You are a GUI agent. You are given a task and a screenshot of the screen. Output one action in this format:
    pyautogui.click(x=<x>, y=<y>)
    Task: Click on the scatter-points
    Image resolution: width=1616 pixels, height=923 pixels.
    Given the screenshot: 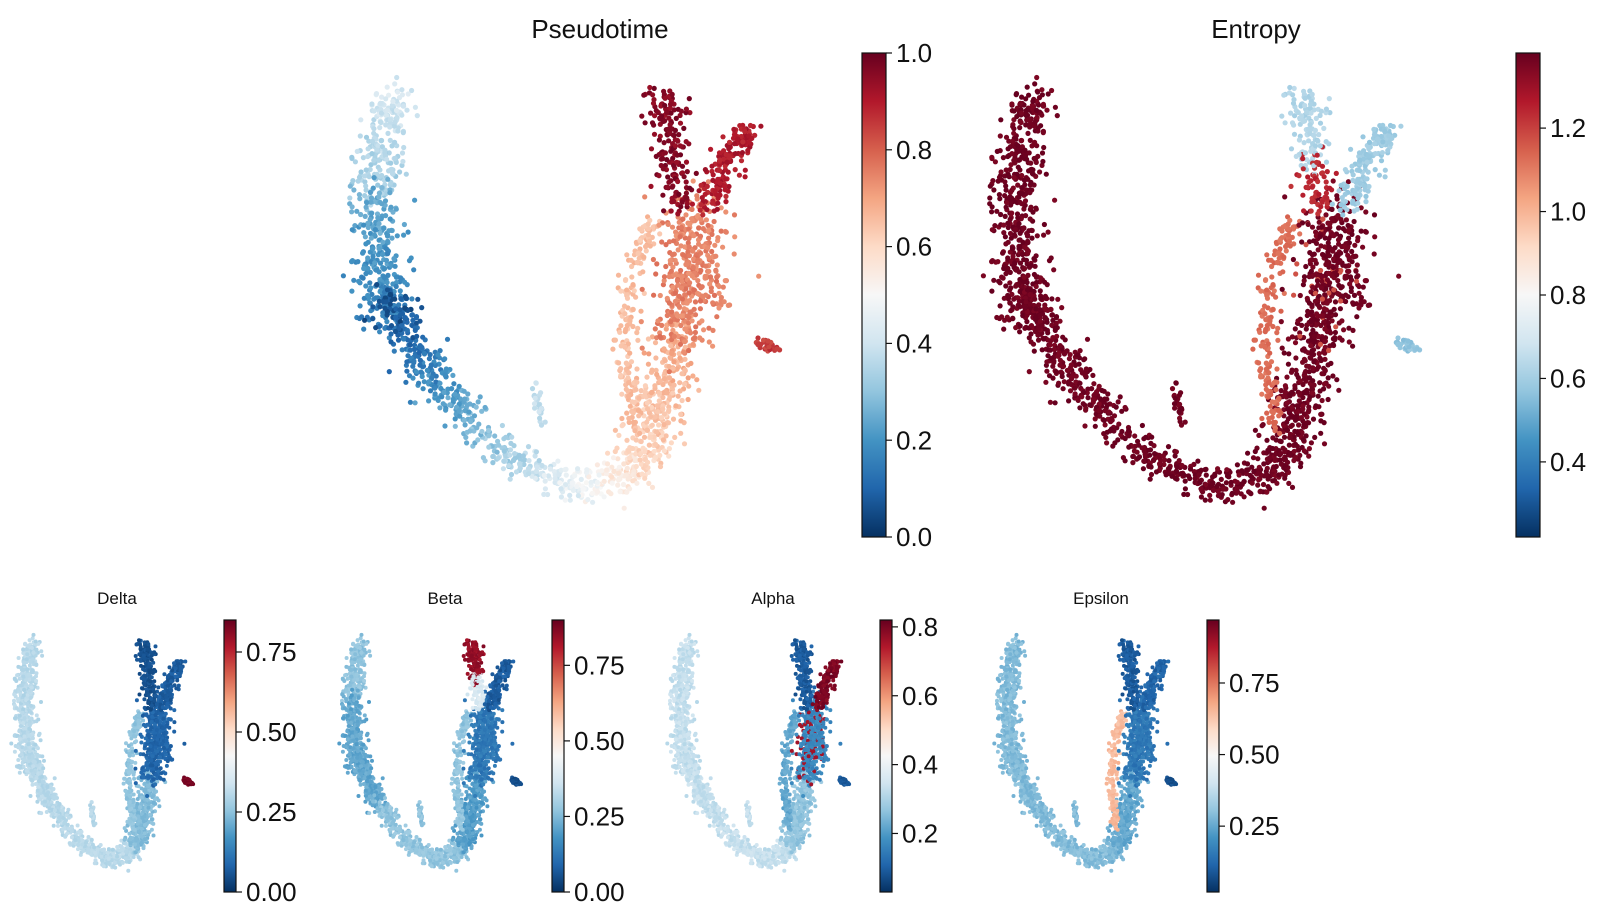 What is the action you would take?
    pyautogui.click(x=102, y=752)
    